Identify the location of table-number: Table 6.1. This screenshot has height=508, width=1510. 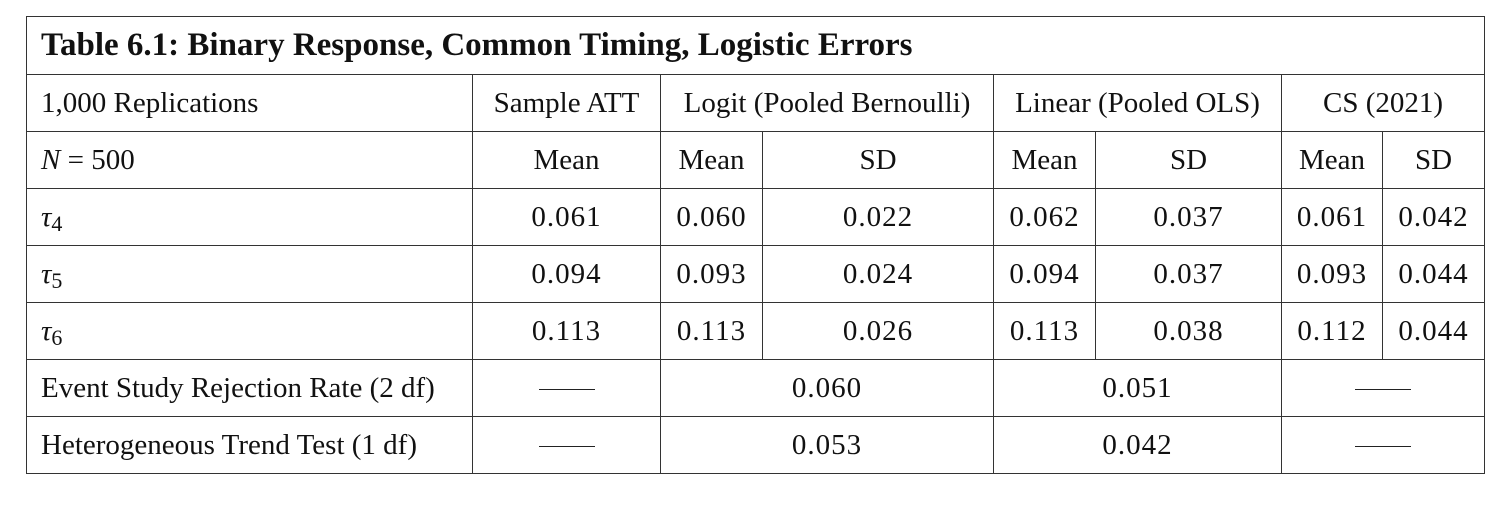
(105, 45).